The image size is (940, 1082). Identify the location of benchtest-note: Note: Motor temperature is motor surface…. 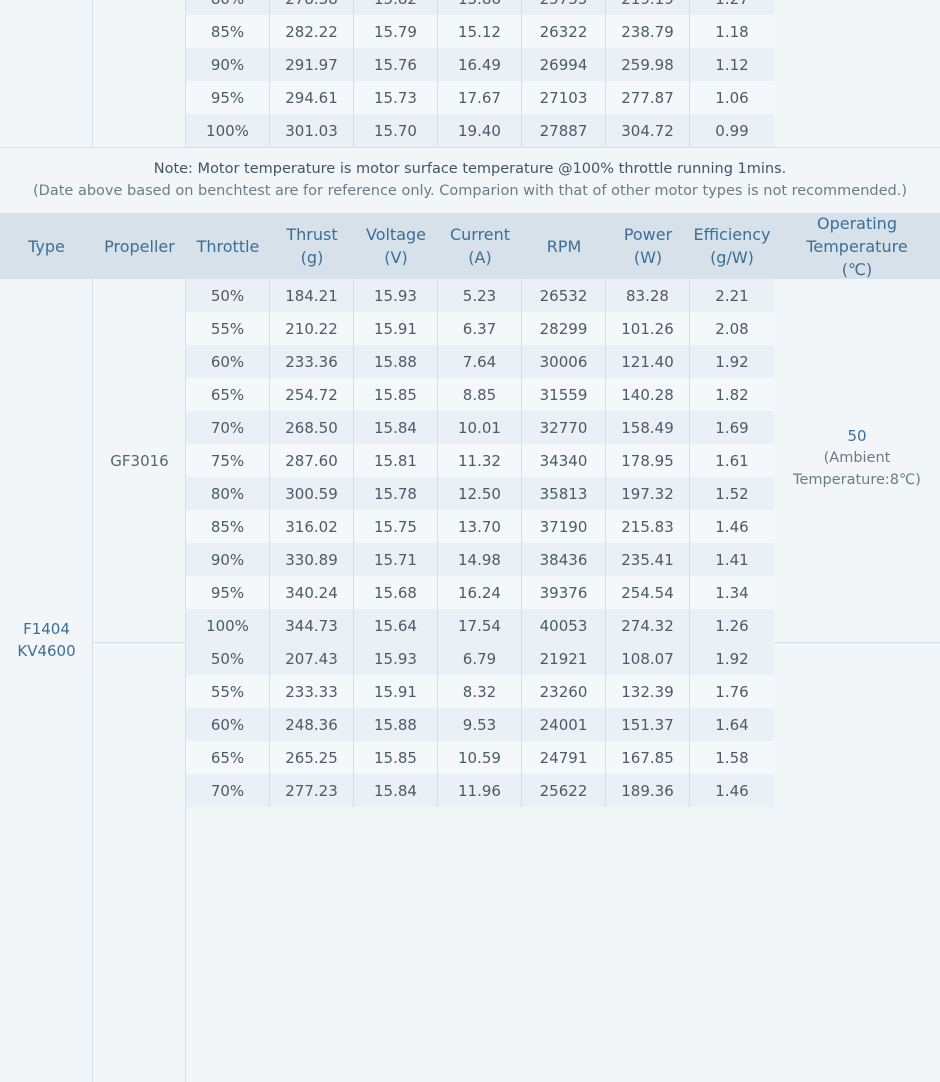
(470, 180).